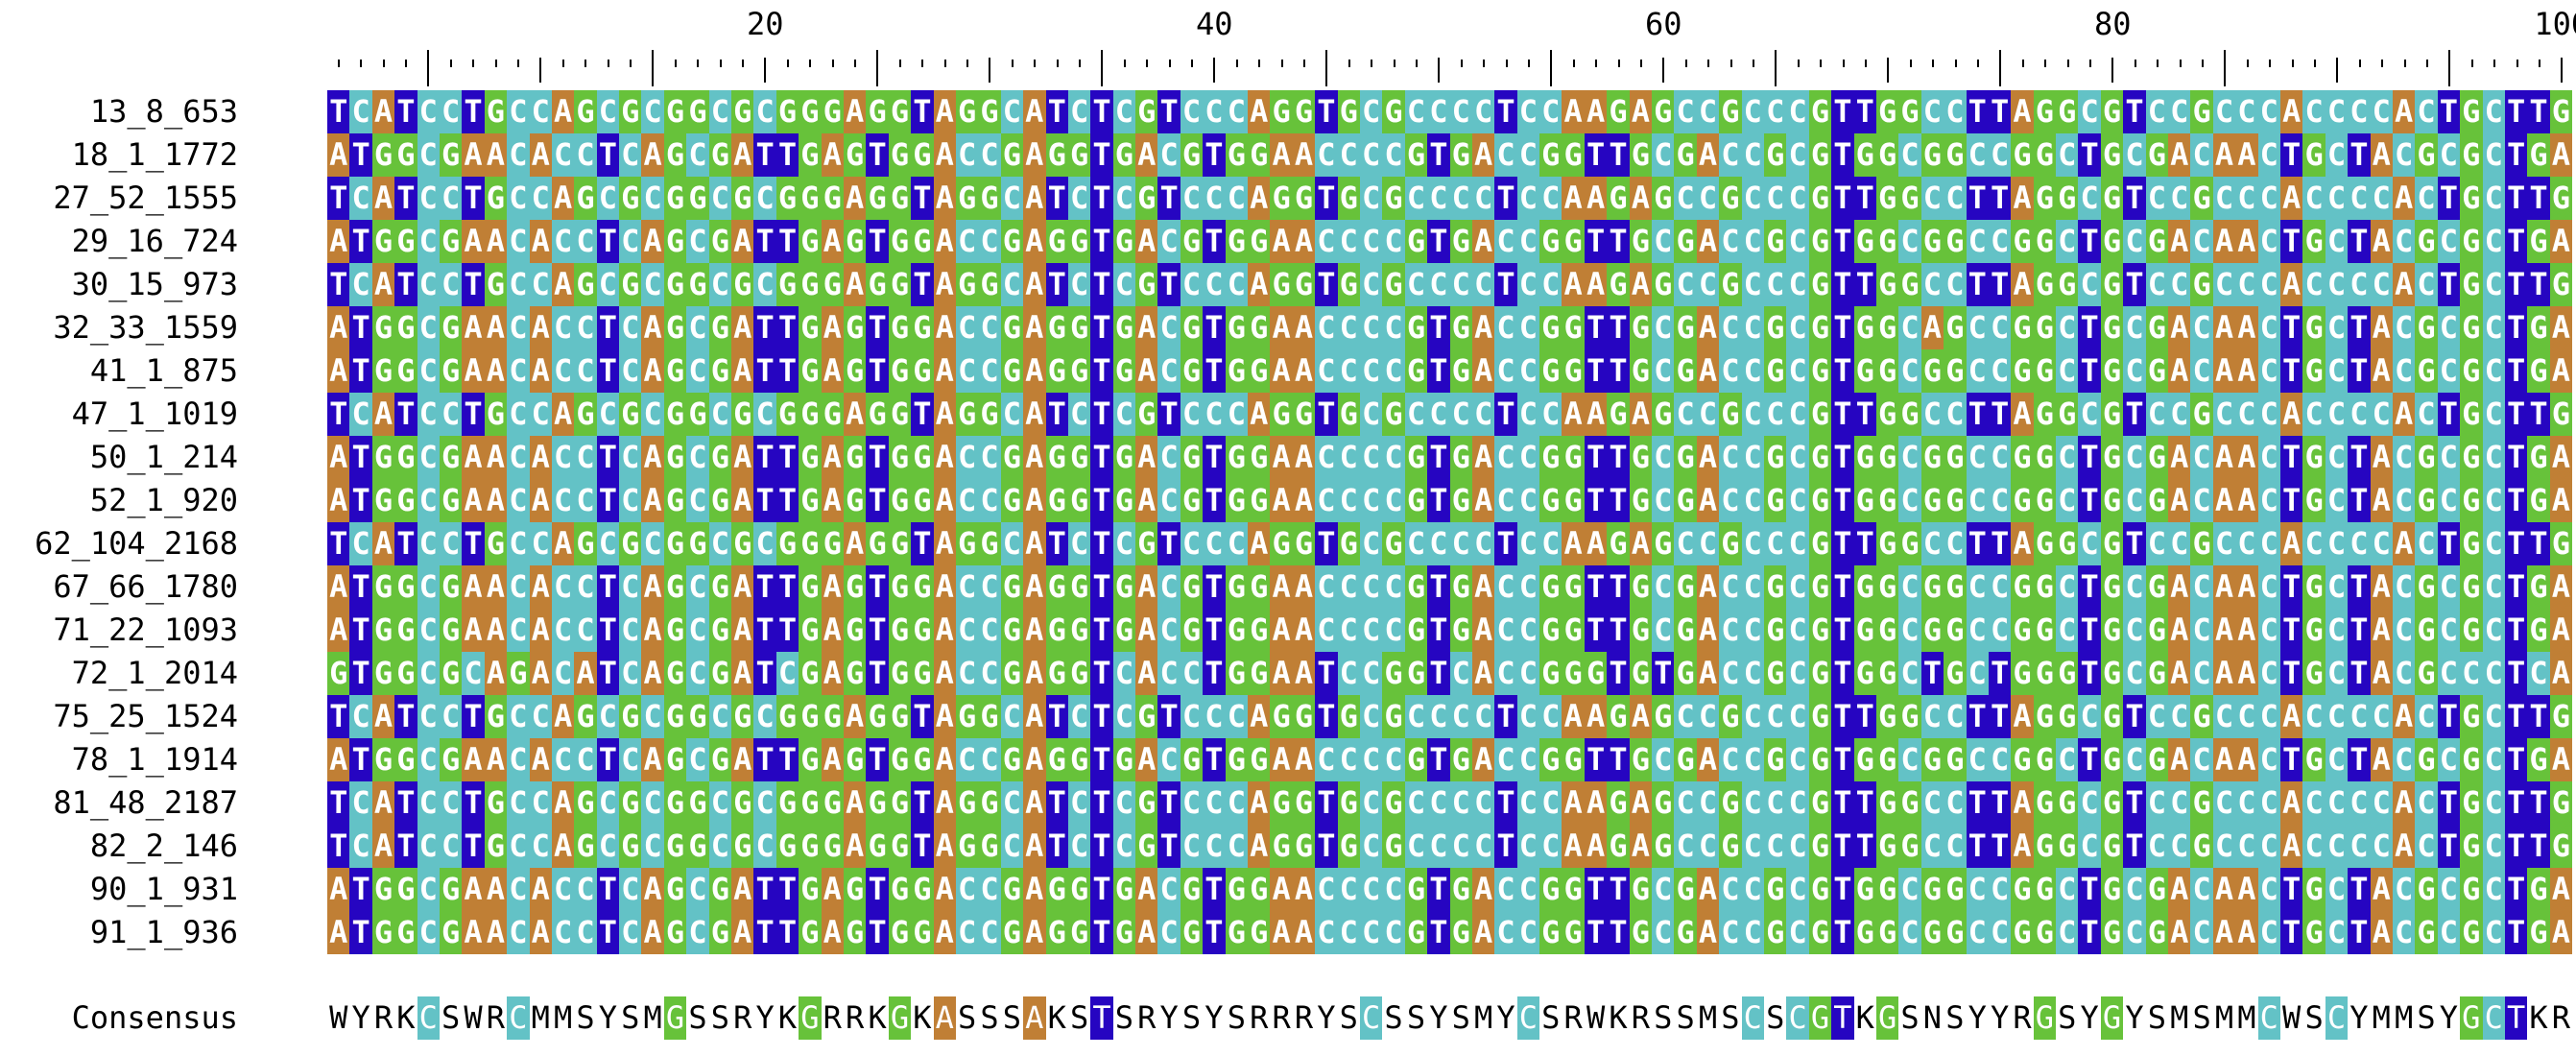  What do you see at coordinates (154, 759) in the screenshot?
I see `sequence-name: 78_1_1914` at bounding box center [154, 759].